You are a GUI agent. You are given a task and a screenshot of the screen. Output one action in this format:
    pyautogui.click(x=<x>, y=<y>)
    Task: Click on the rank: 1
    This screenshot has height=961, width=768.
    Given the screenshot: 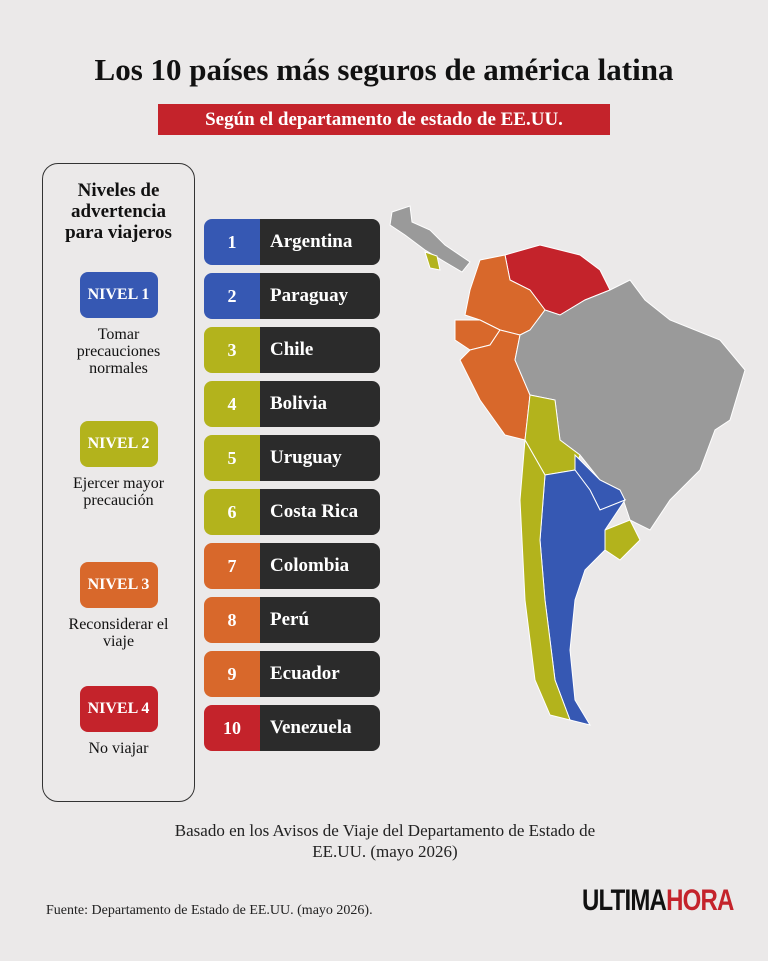 What is the action you would take?
    pyautogui.click(x=232, y=242)
    